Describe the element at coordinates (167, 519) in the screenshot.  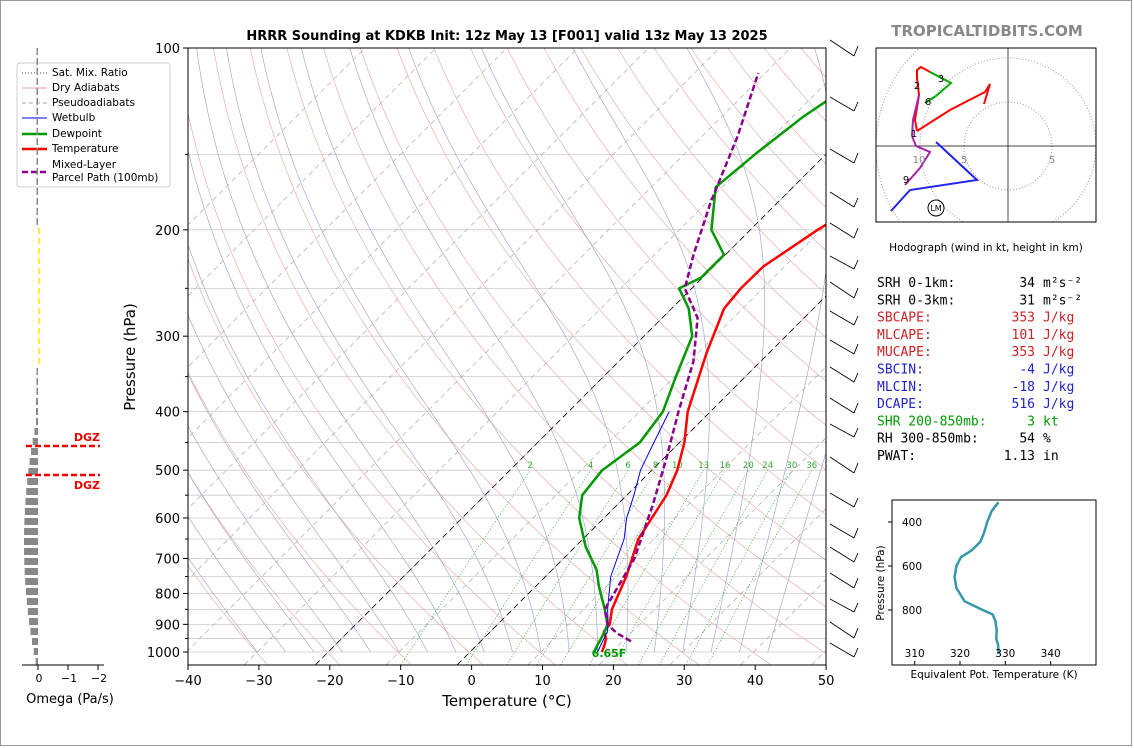
I see `p-tick-label: 600` at that location.